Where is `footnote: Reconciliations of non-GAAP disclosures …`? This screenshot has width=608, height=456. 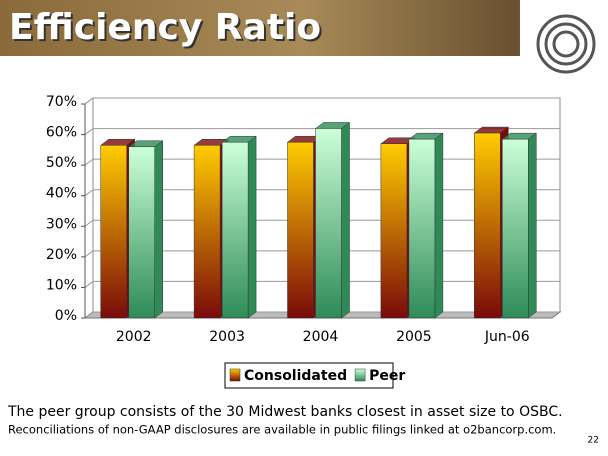
footnote: Reconciliations of non-GAAP disclosures … is located at coordinates (282, 430).